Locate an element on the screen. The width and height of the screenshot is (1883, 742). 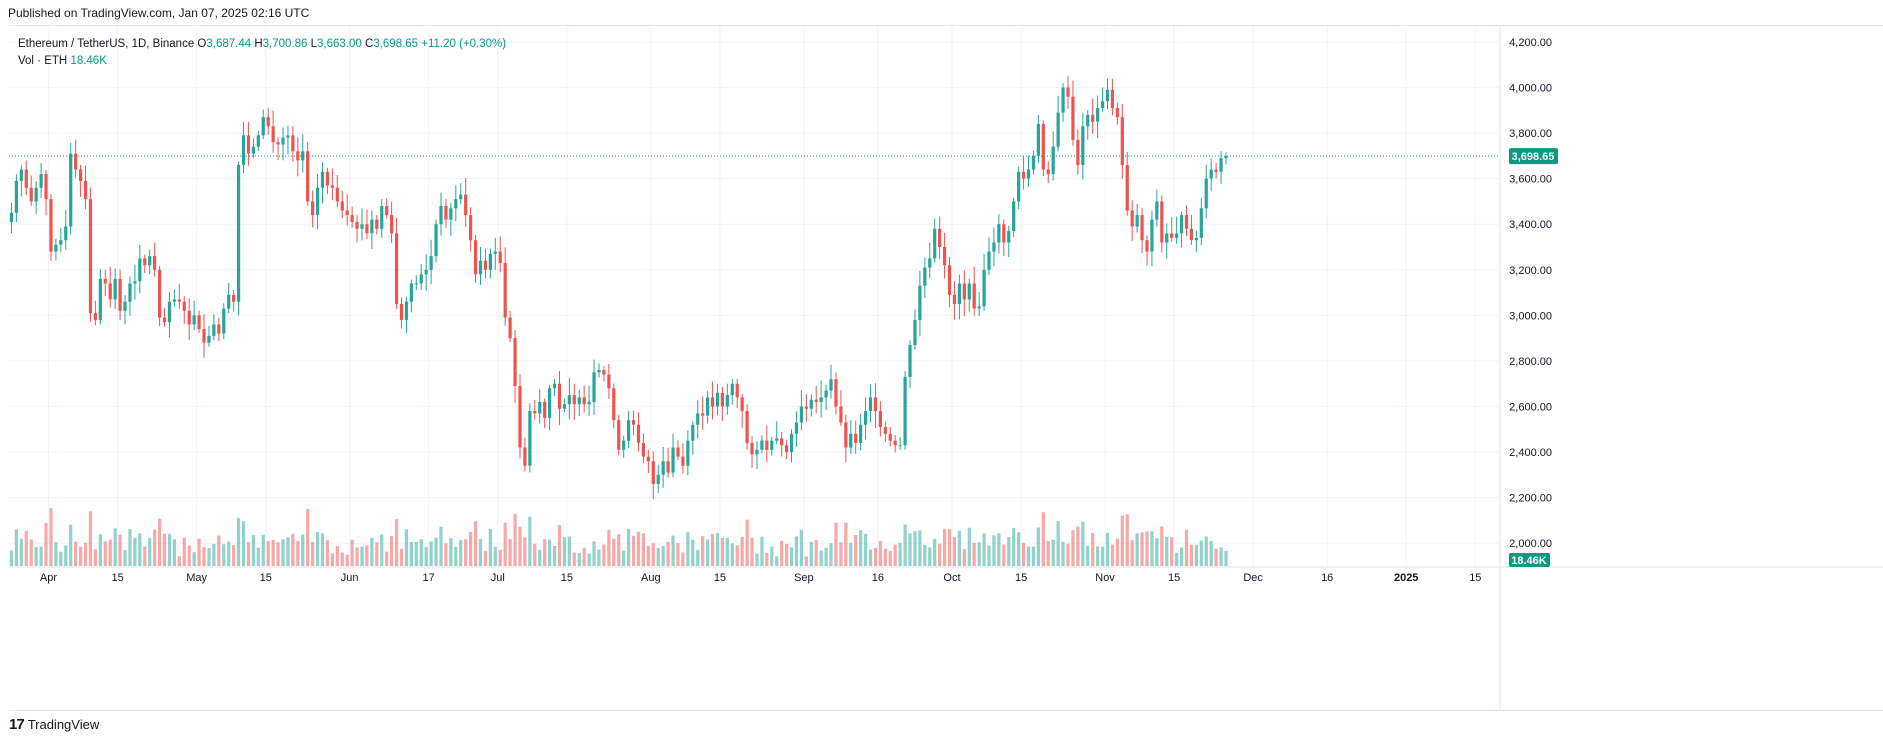
y-tick-label: 2,400.00 is located at coordinates (1530, 453).